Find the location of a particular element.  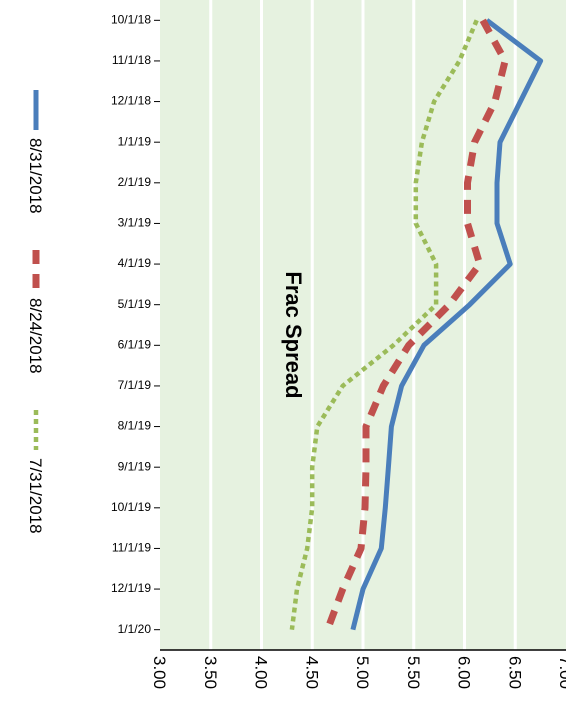

category-label: 8/1/19 is located at coordinates (135, 426).